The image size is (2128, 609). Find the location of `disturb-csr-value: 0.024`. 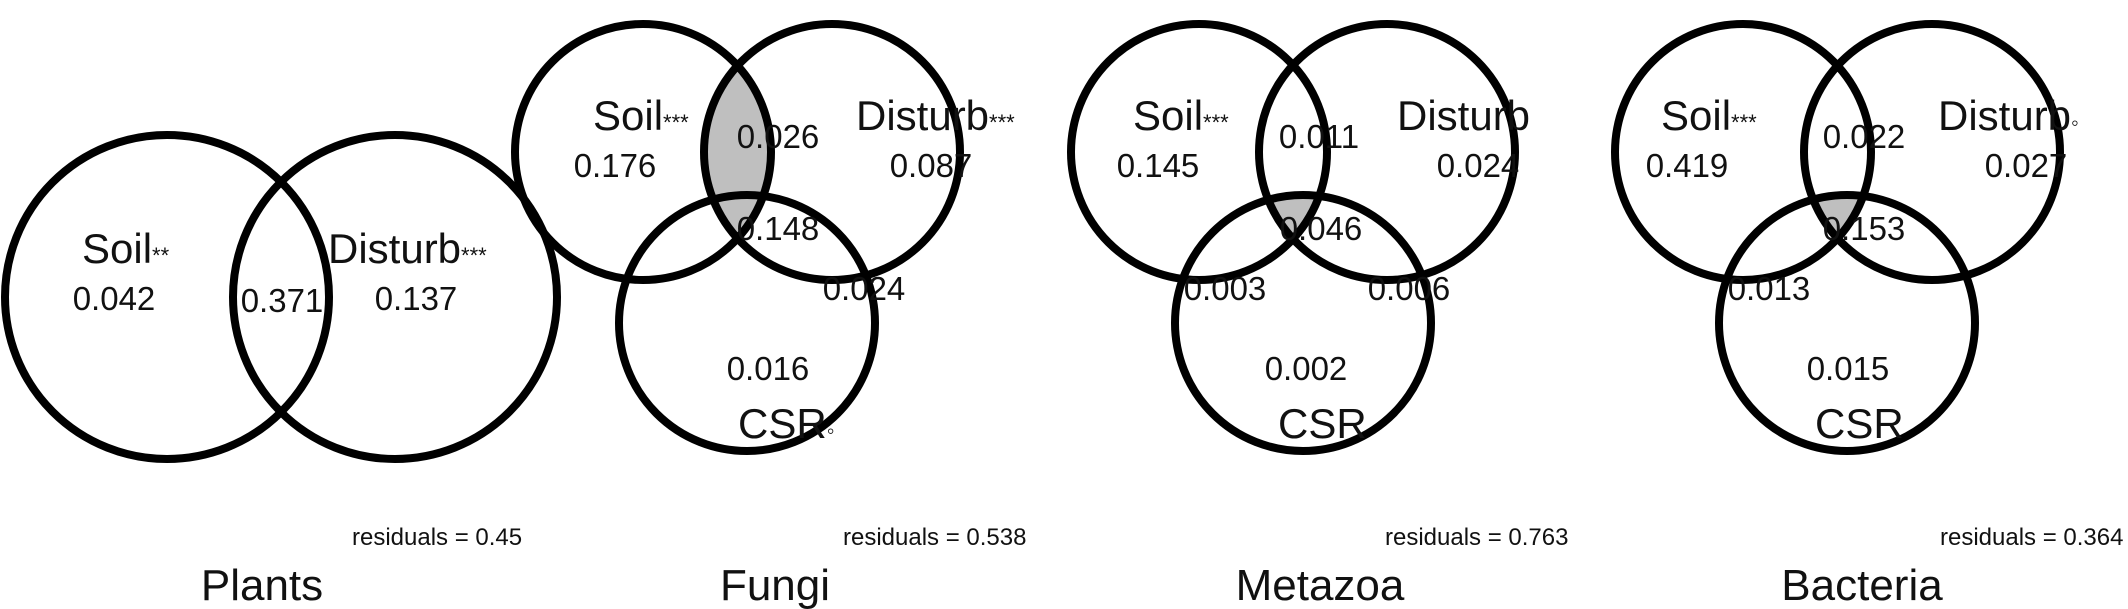

disturb-csr-value: 0.024 is located at coordinates (864, 288).